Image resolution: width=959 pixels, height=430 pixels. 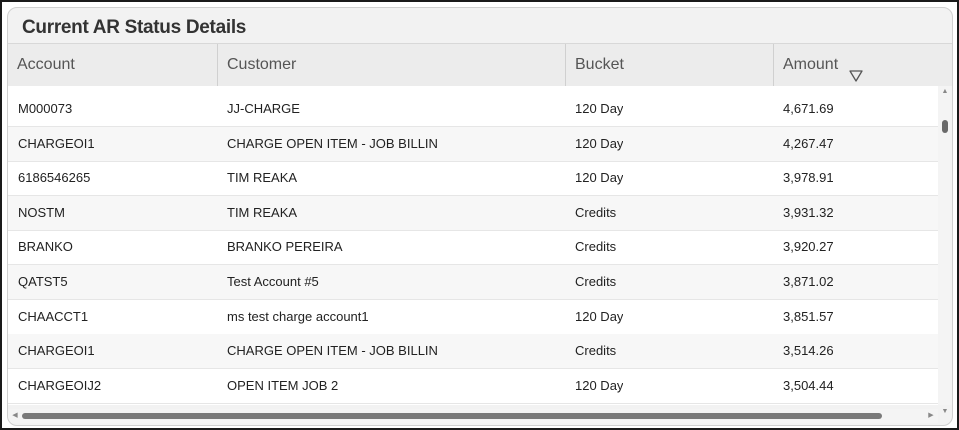 I want to click on table-row: M000073 JJ-CHARGE 120 Day 4,671.69, so click(x=473, y=109).